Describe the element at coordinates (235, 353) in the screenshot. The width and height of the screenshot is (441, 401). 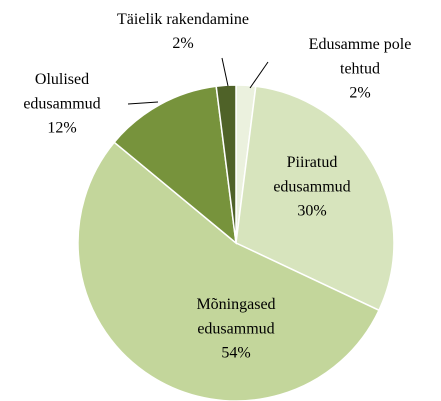
I see `value-label: 54%` at that location.